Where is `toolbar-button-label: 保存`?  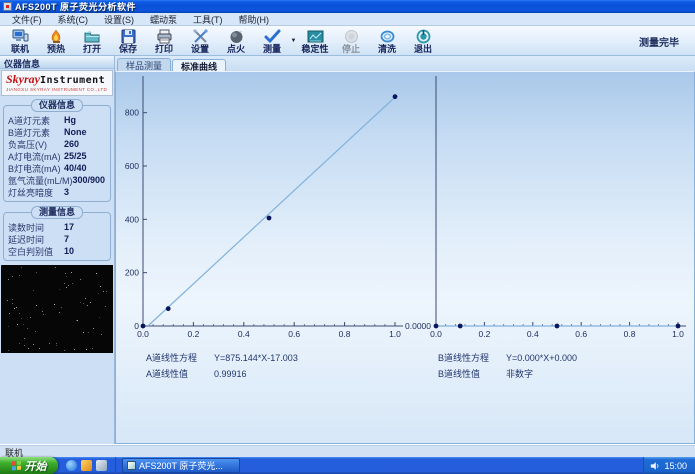 toolbar-button-label: 保存 is located at coordinates (127, 48).